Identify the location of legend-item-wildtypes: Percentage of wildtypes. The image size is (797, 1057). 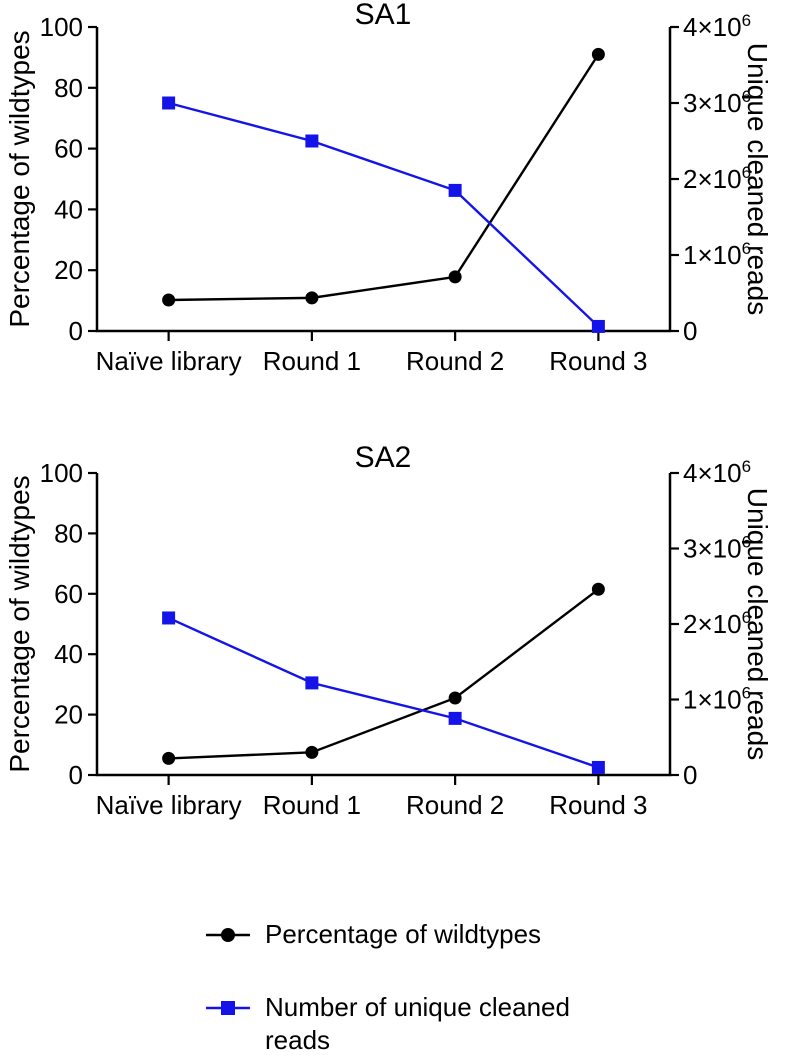
(395, 934).